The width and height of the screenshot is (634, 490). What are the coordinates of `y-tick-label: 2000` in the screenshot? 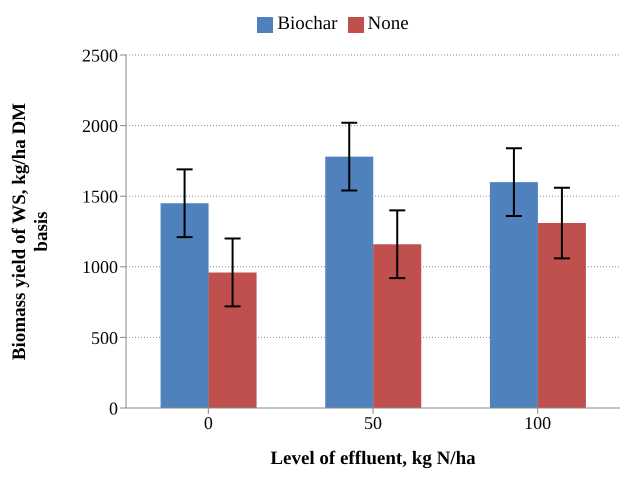 It's located at (100, 126).